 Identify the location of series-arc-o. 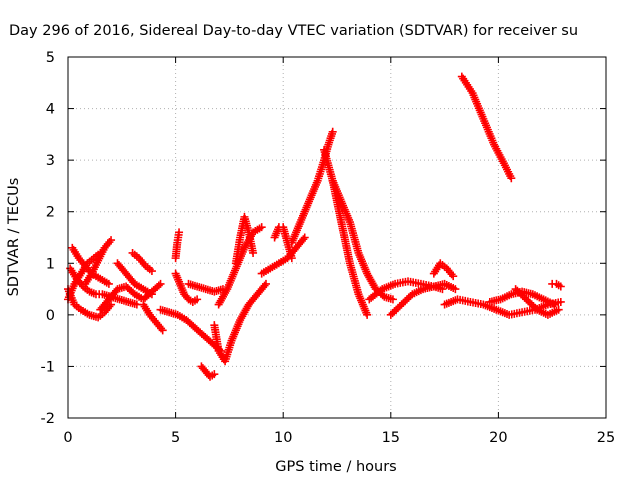
(240, 322).